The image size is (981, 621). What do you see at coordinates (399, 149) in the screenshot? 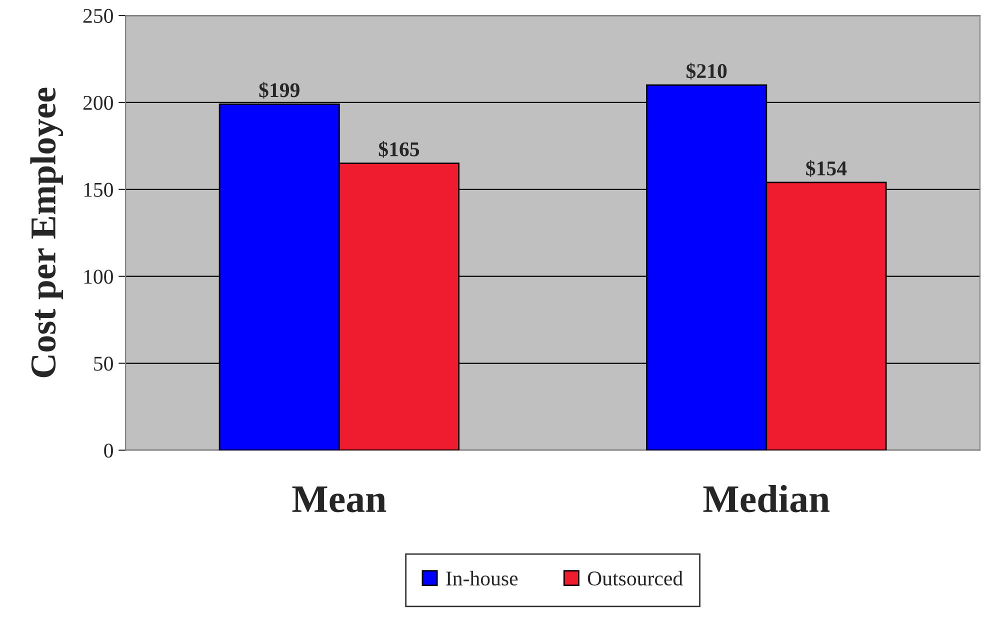
I see `data-label: $165` at bounding box center [399, 149].